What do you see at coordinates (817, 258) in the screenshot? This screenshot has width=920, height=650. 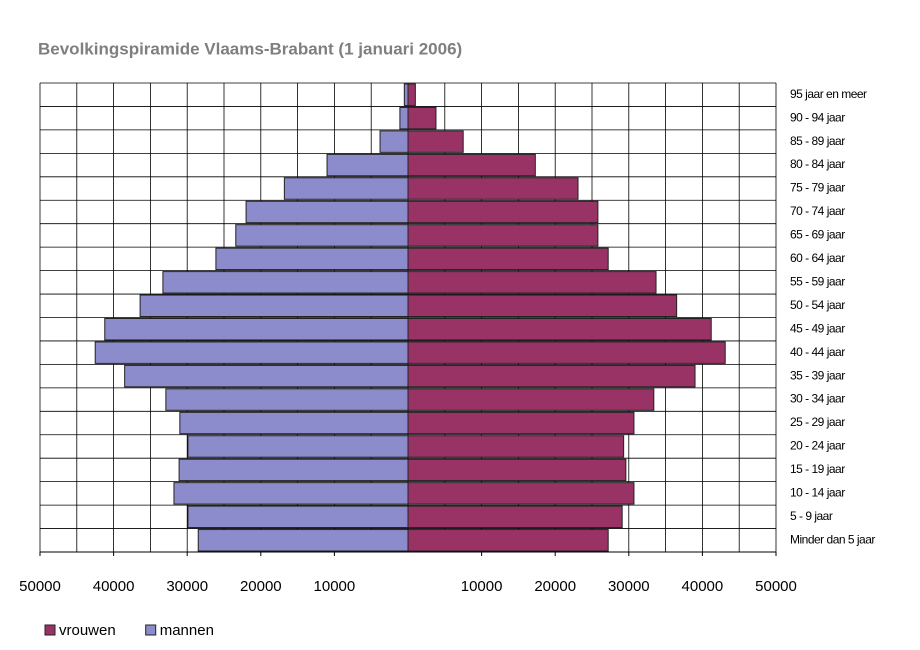 I see `y-tick-label: 60 - 64 jaar` at bounding box center [817, 258].